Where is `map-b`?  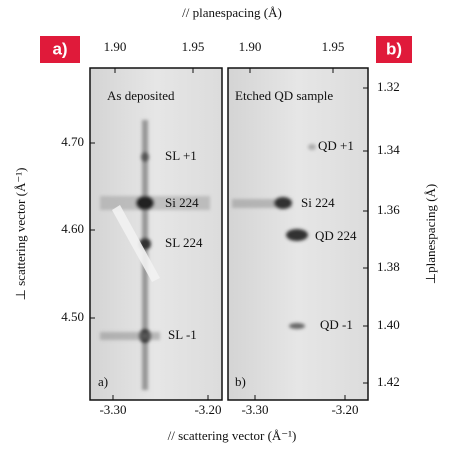 map-b is located at coordinates (274, 236).